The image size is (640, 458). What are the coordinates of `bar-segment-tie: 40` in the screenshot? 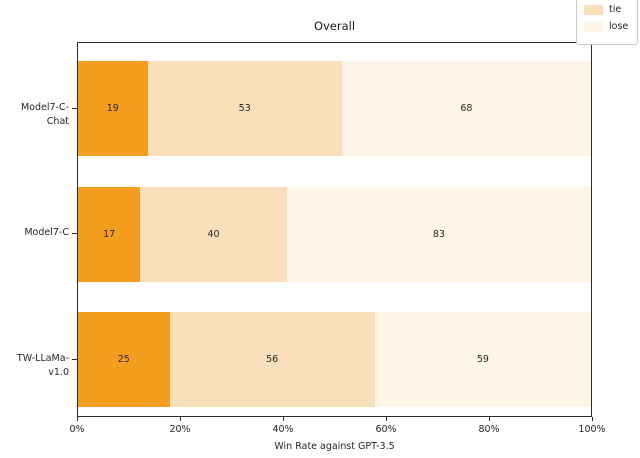 It's located at (213, 234).